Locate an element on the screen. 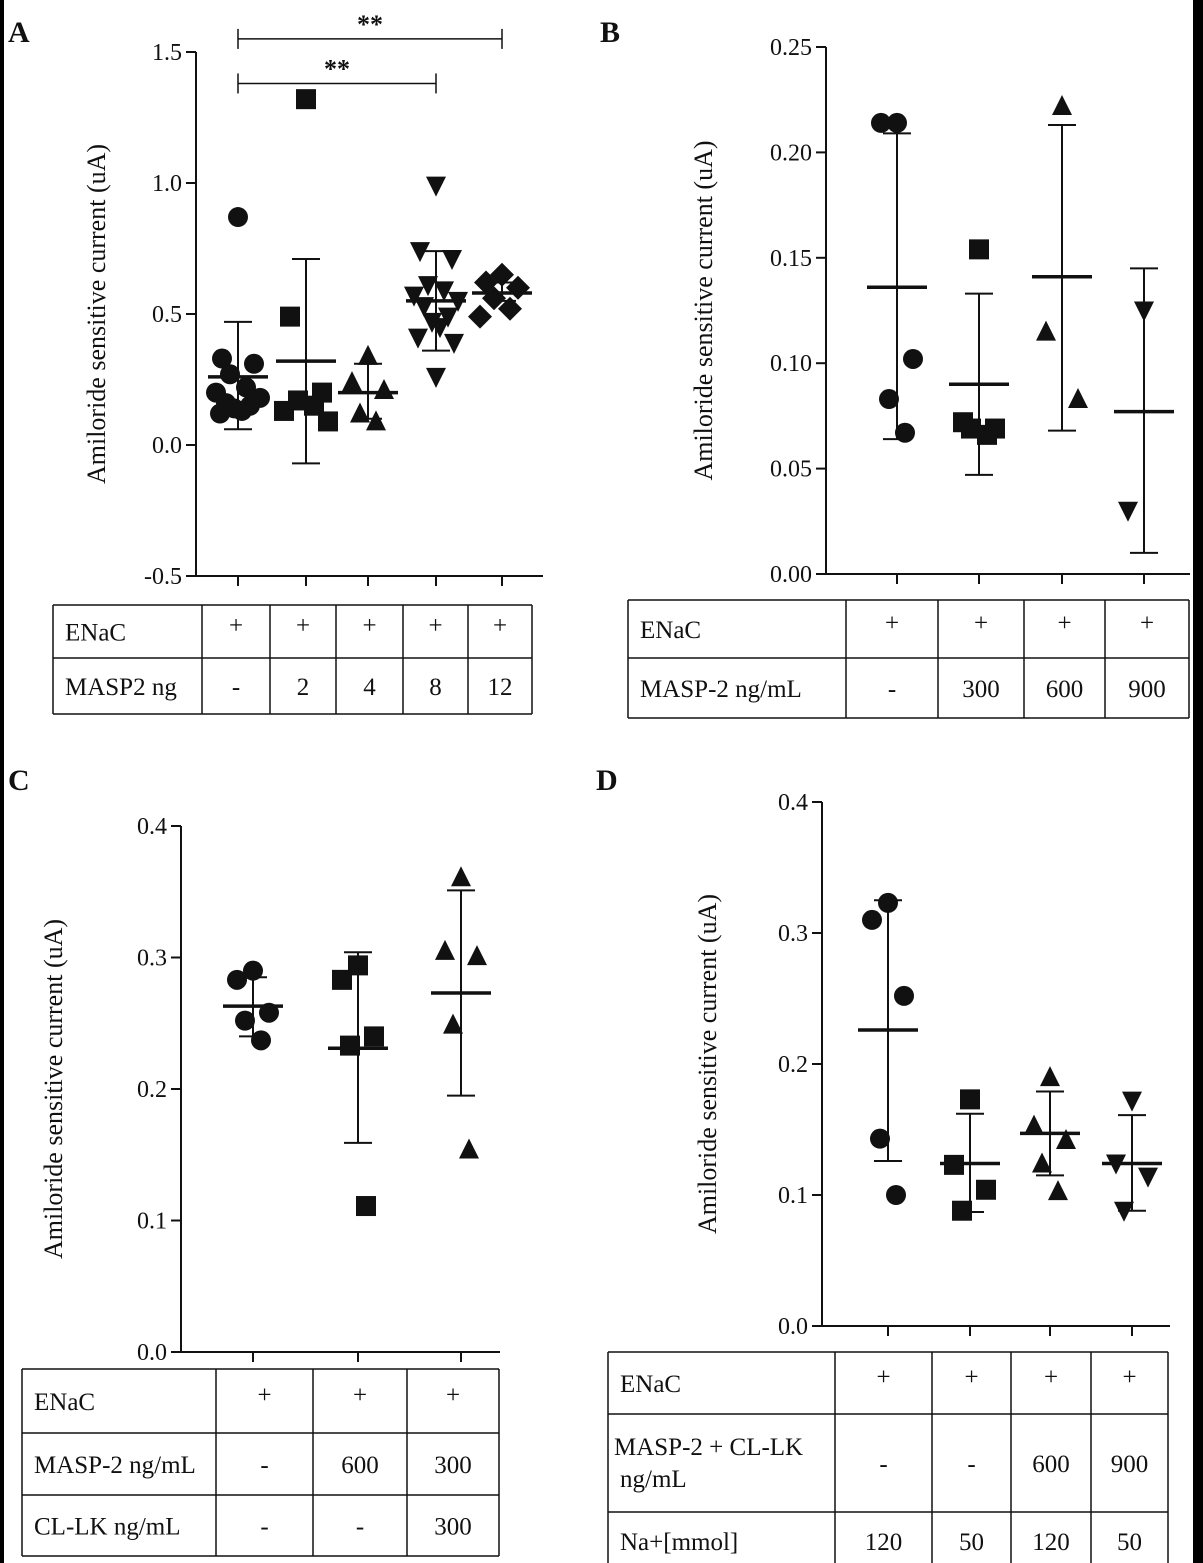  y-tick-label: 0.5 is located at coordinates (167, 315).